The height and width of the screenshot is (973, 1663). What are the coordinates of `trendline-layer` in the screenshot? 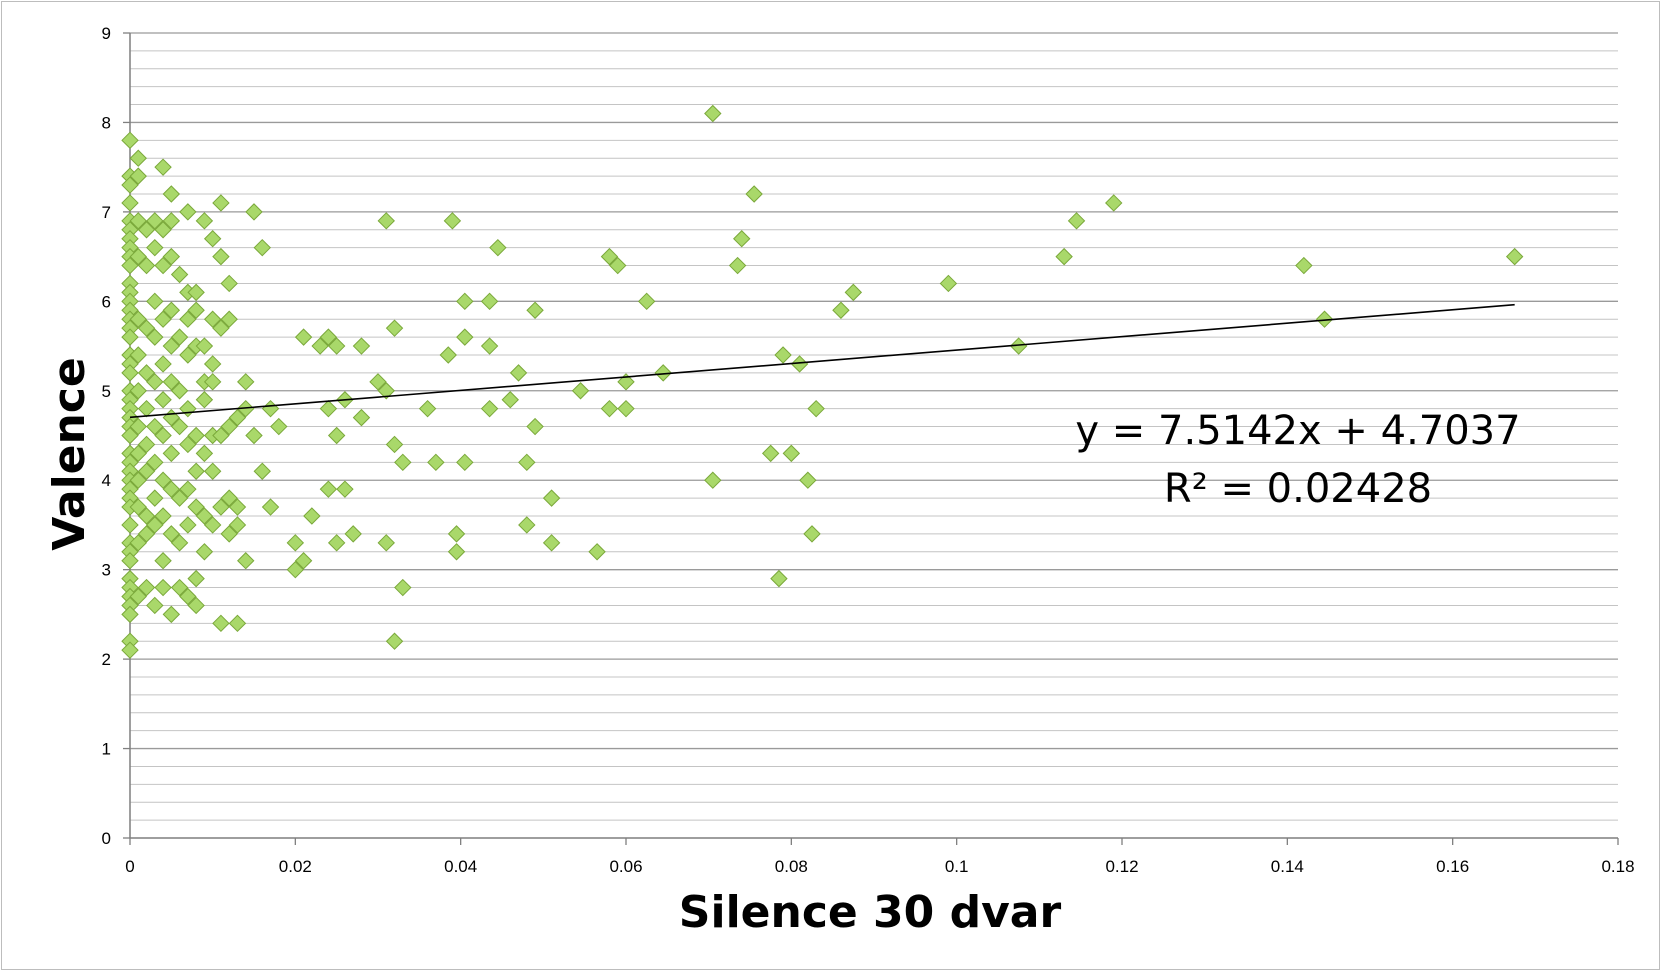 It's located at (822, 361).